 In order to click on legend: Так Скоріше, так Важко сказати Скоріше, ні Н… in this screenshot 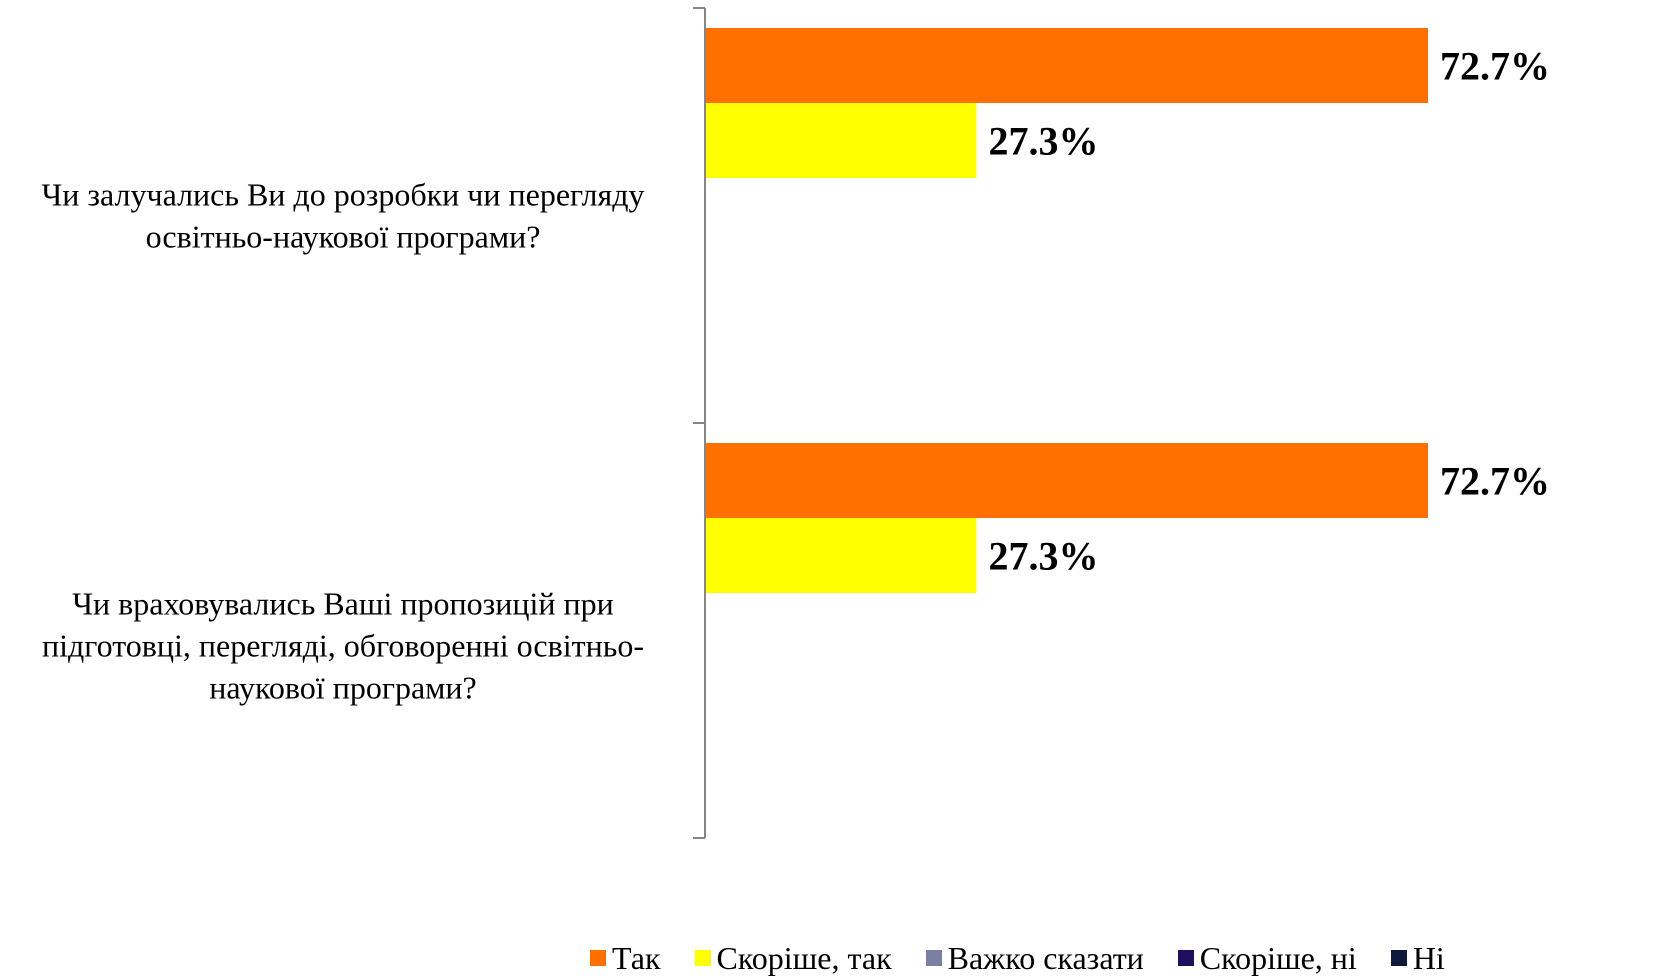, I will do `click(1034, 958)`.